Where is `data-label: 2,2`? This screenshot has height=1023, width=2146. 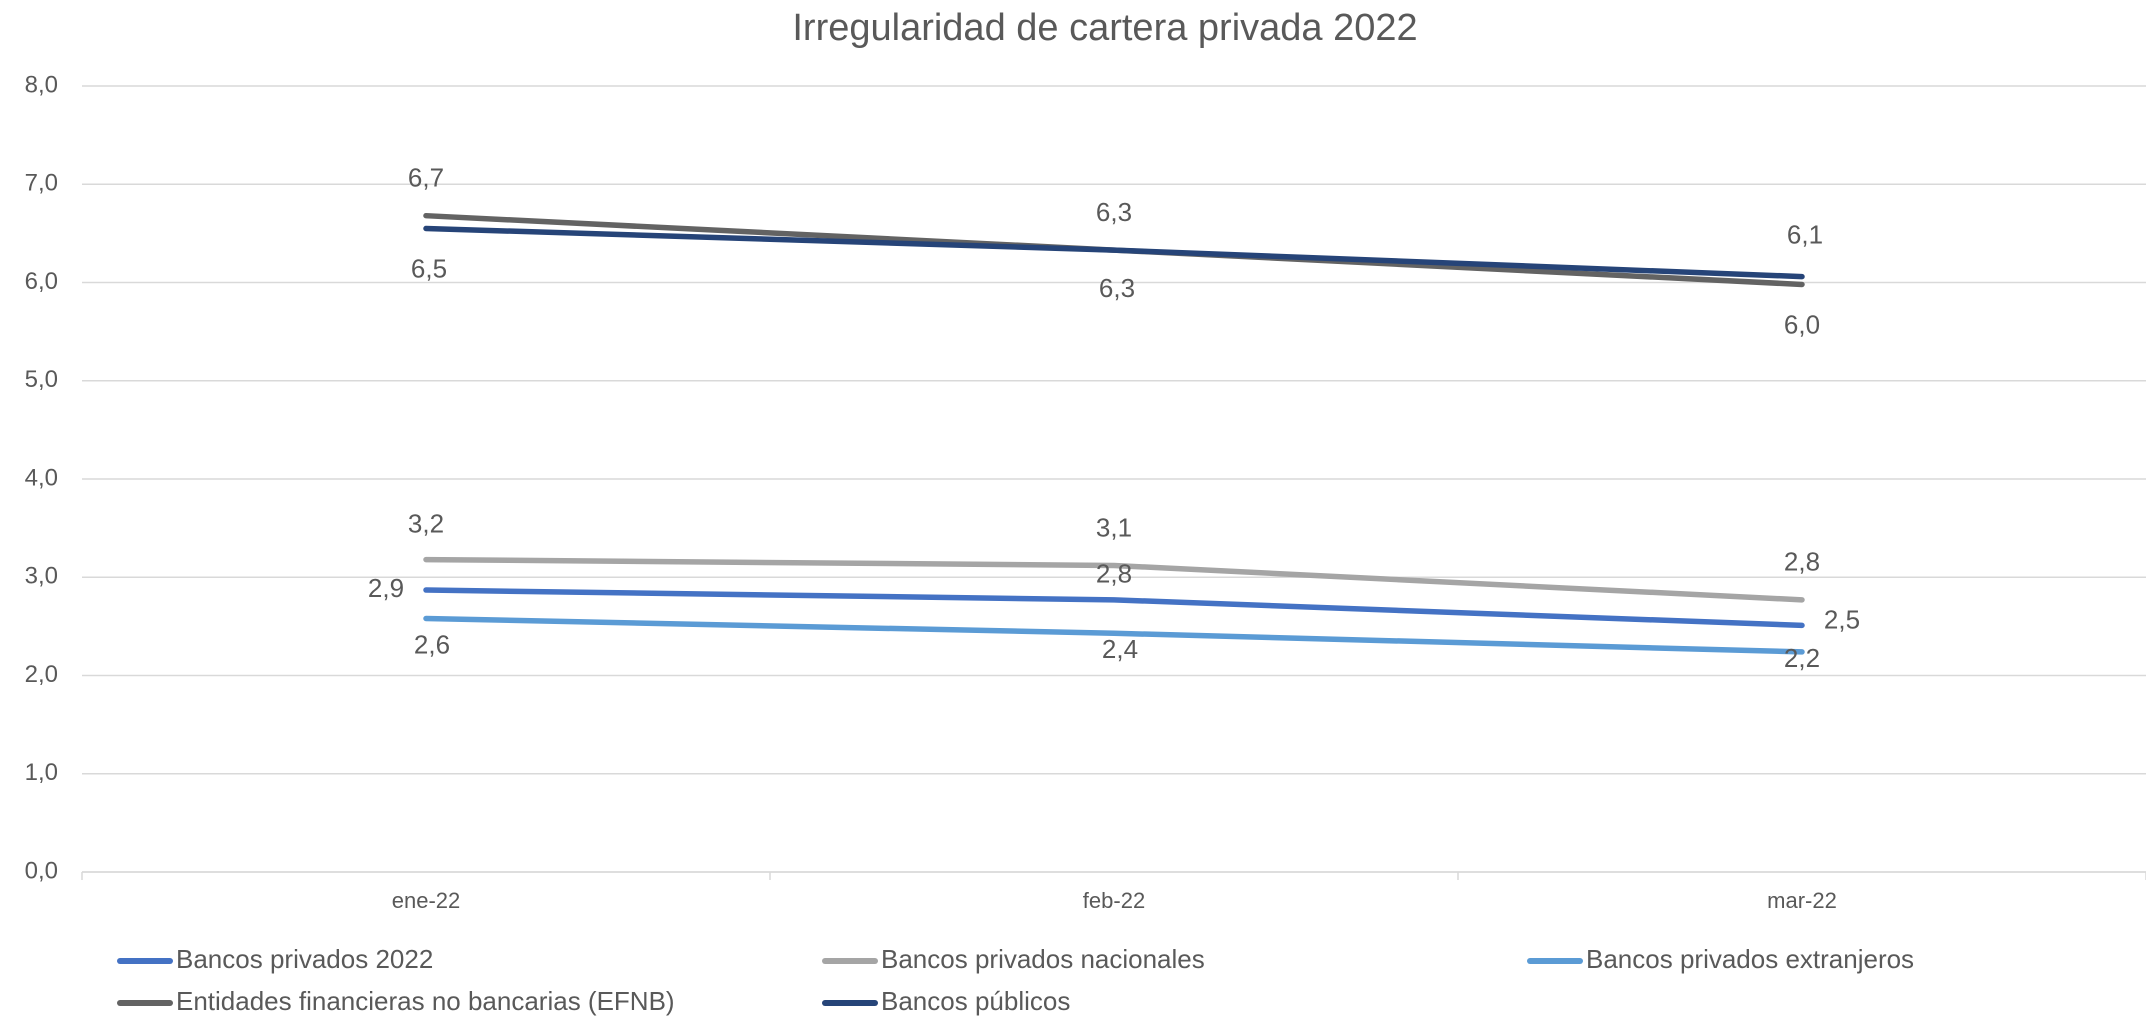
data-label: 2,2 is located at coordinates (1802, 658).